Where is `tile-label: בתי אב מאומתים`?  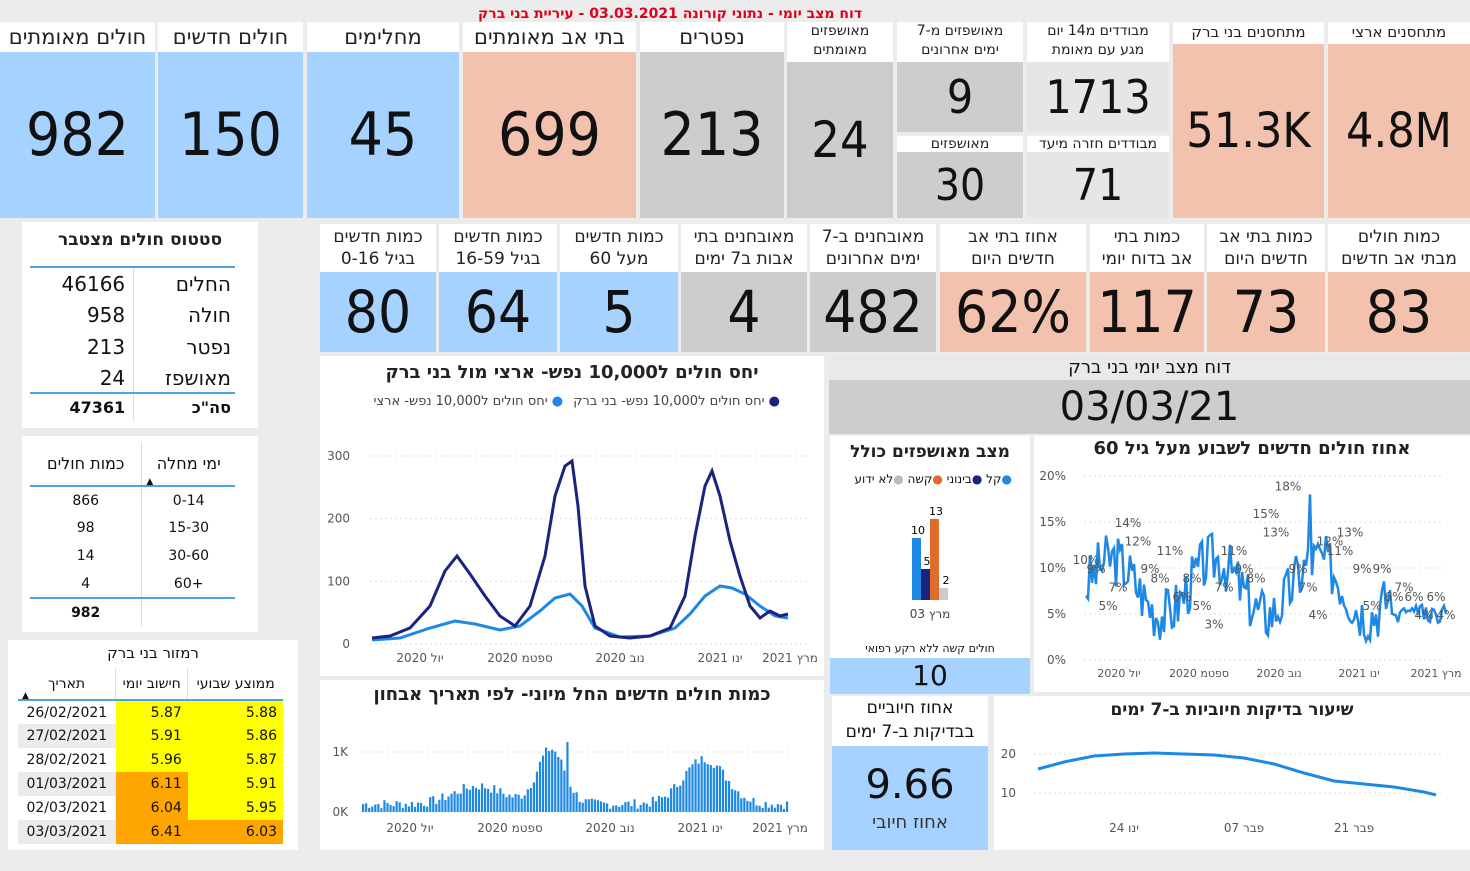
tile-label: בתי אב מאומתים is located at coordinates (549, 37).